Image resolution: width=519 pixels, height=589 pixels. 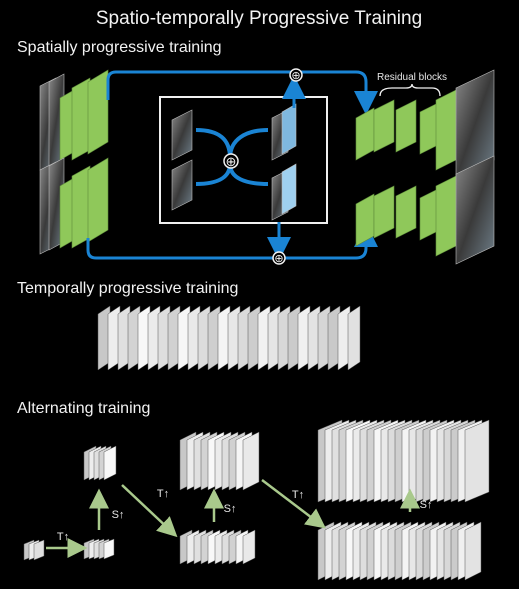 I want to click on alt-stack-1-frame, so click(x=39, y=550).